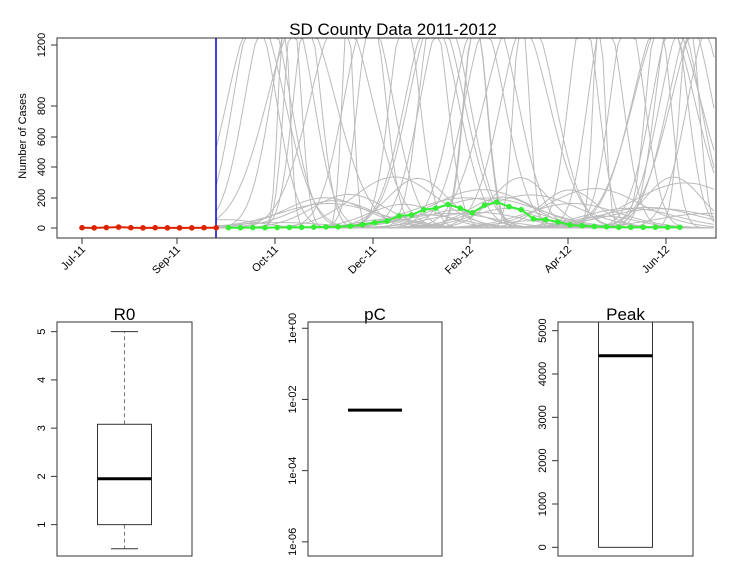 This screenshot has height=586, width=750. What do you see at coordinates (543, 330) in the screenshot?
I see `y-tick-label: 5000` at bounding box center [543, 330].